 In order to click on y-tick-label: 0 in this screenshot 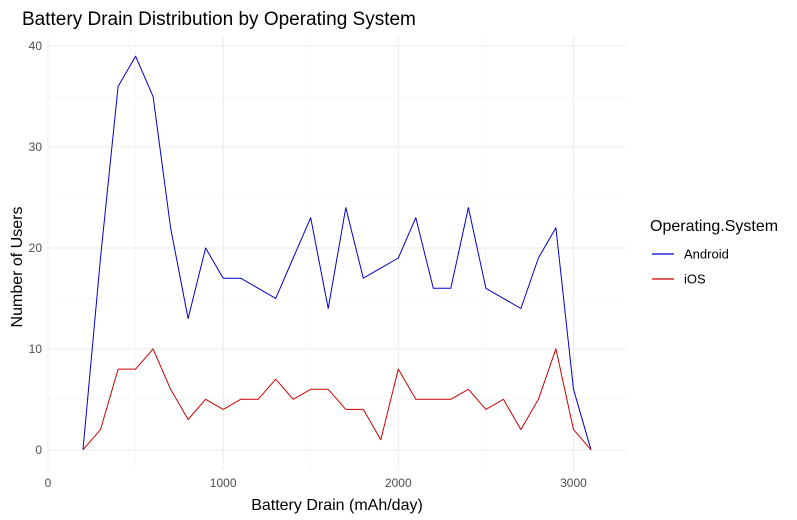, I will do `click(38, 450)`.